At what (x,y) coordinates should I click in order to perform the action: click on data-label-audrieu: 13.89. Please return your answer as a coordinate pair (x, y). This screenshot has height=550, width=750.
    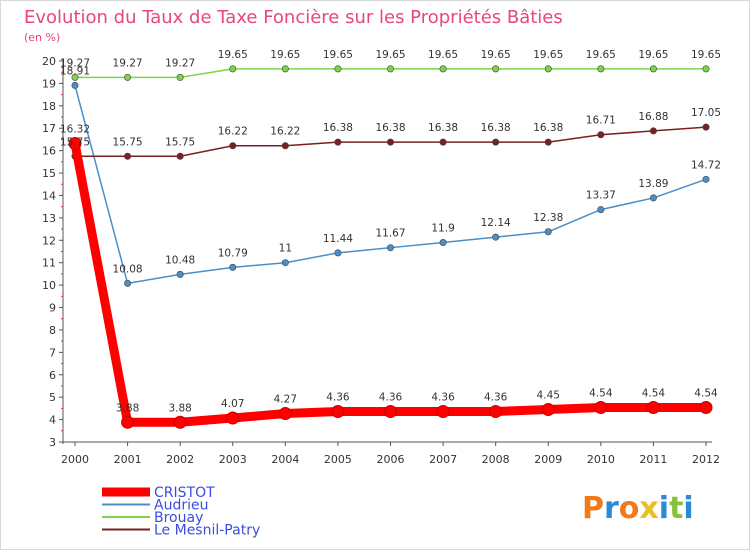
    Looking at the image, I should click on (653, 184).